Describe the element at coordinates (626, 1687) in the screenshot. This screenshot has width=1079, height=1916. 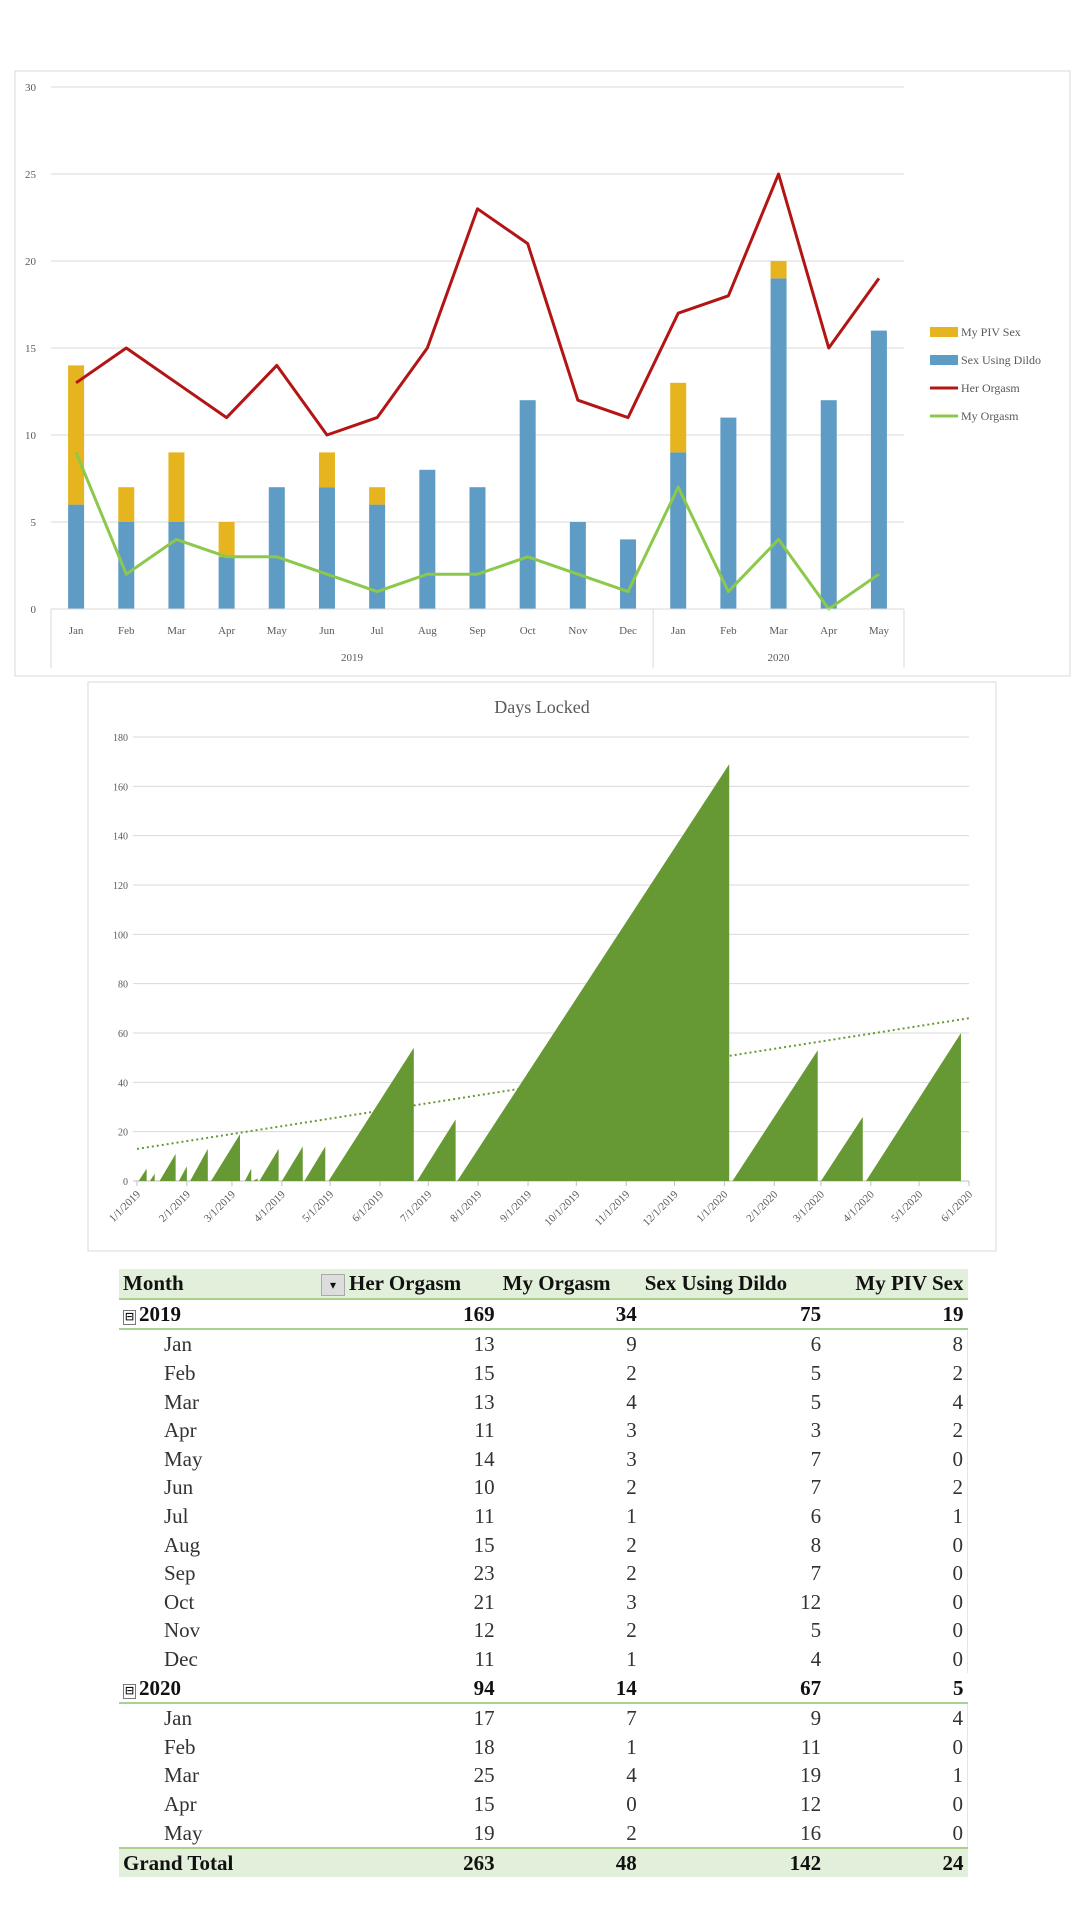
I see `year-total-text: 14` at that location.